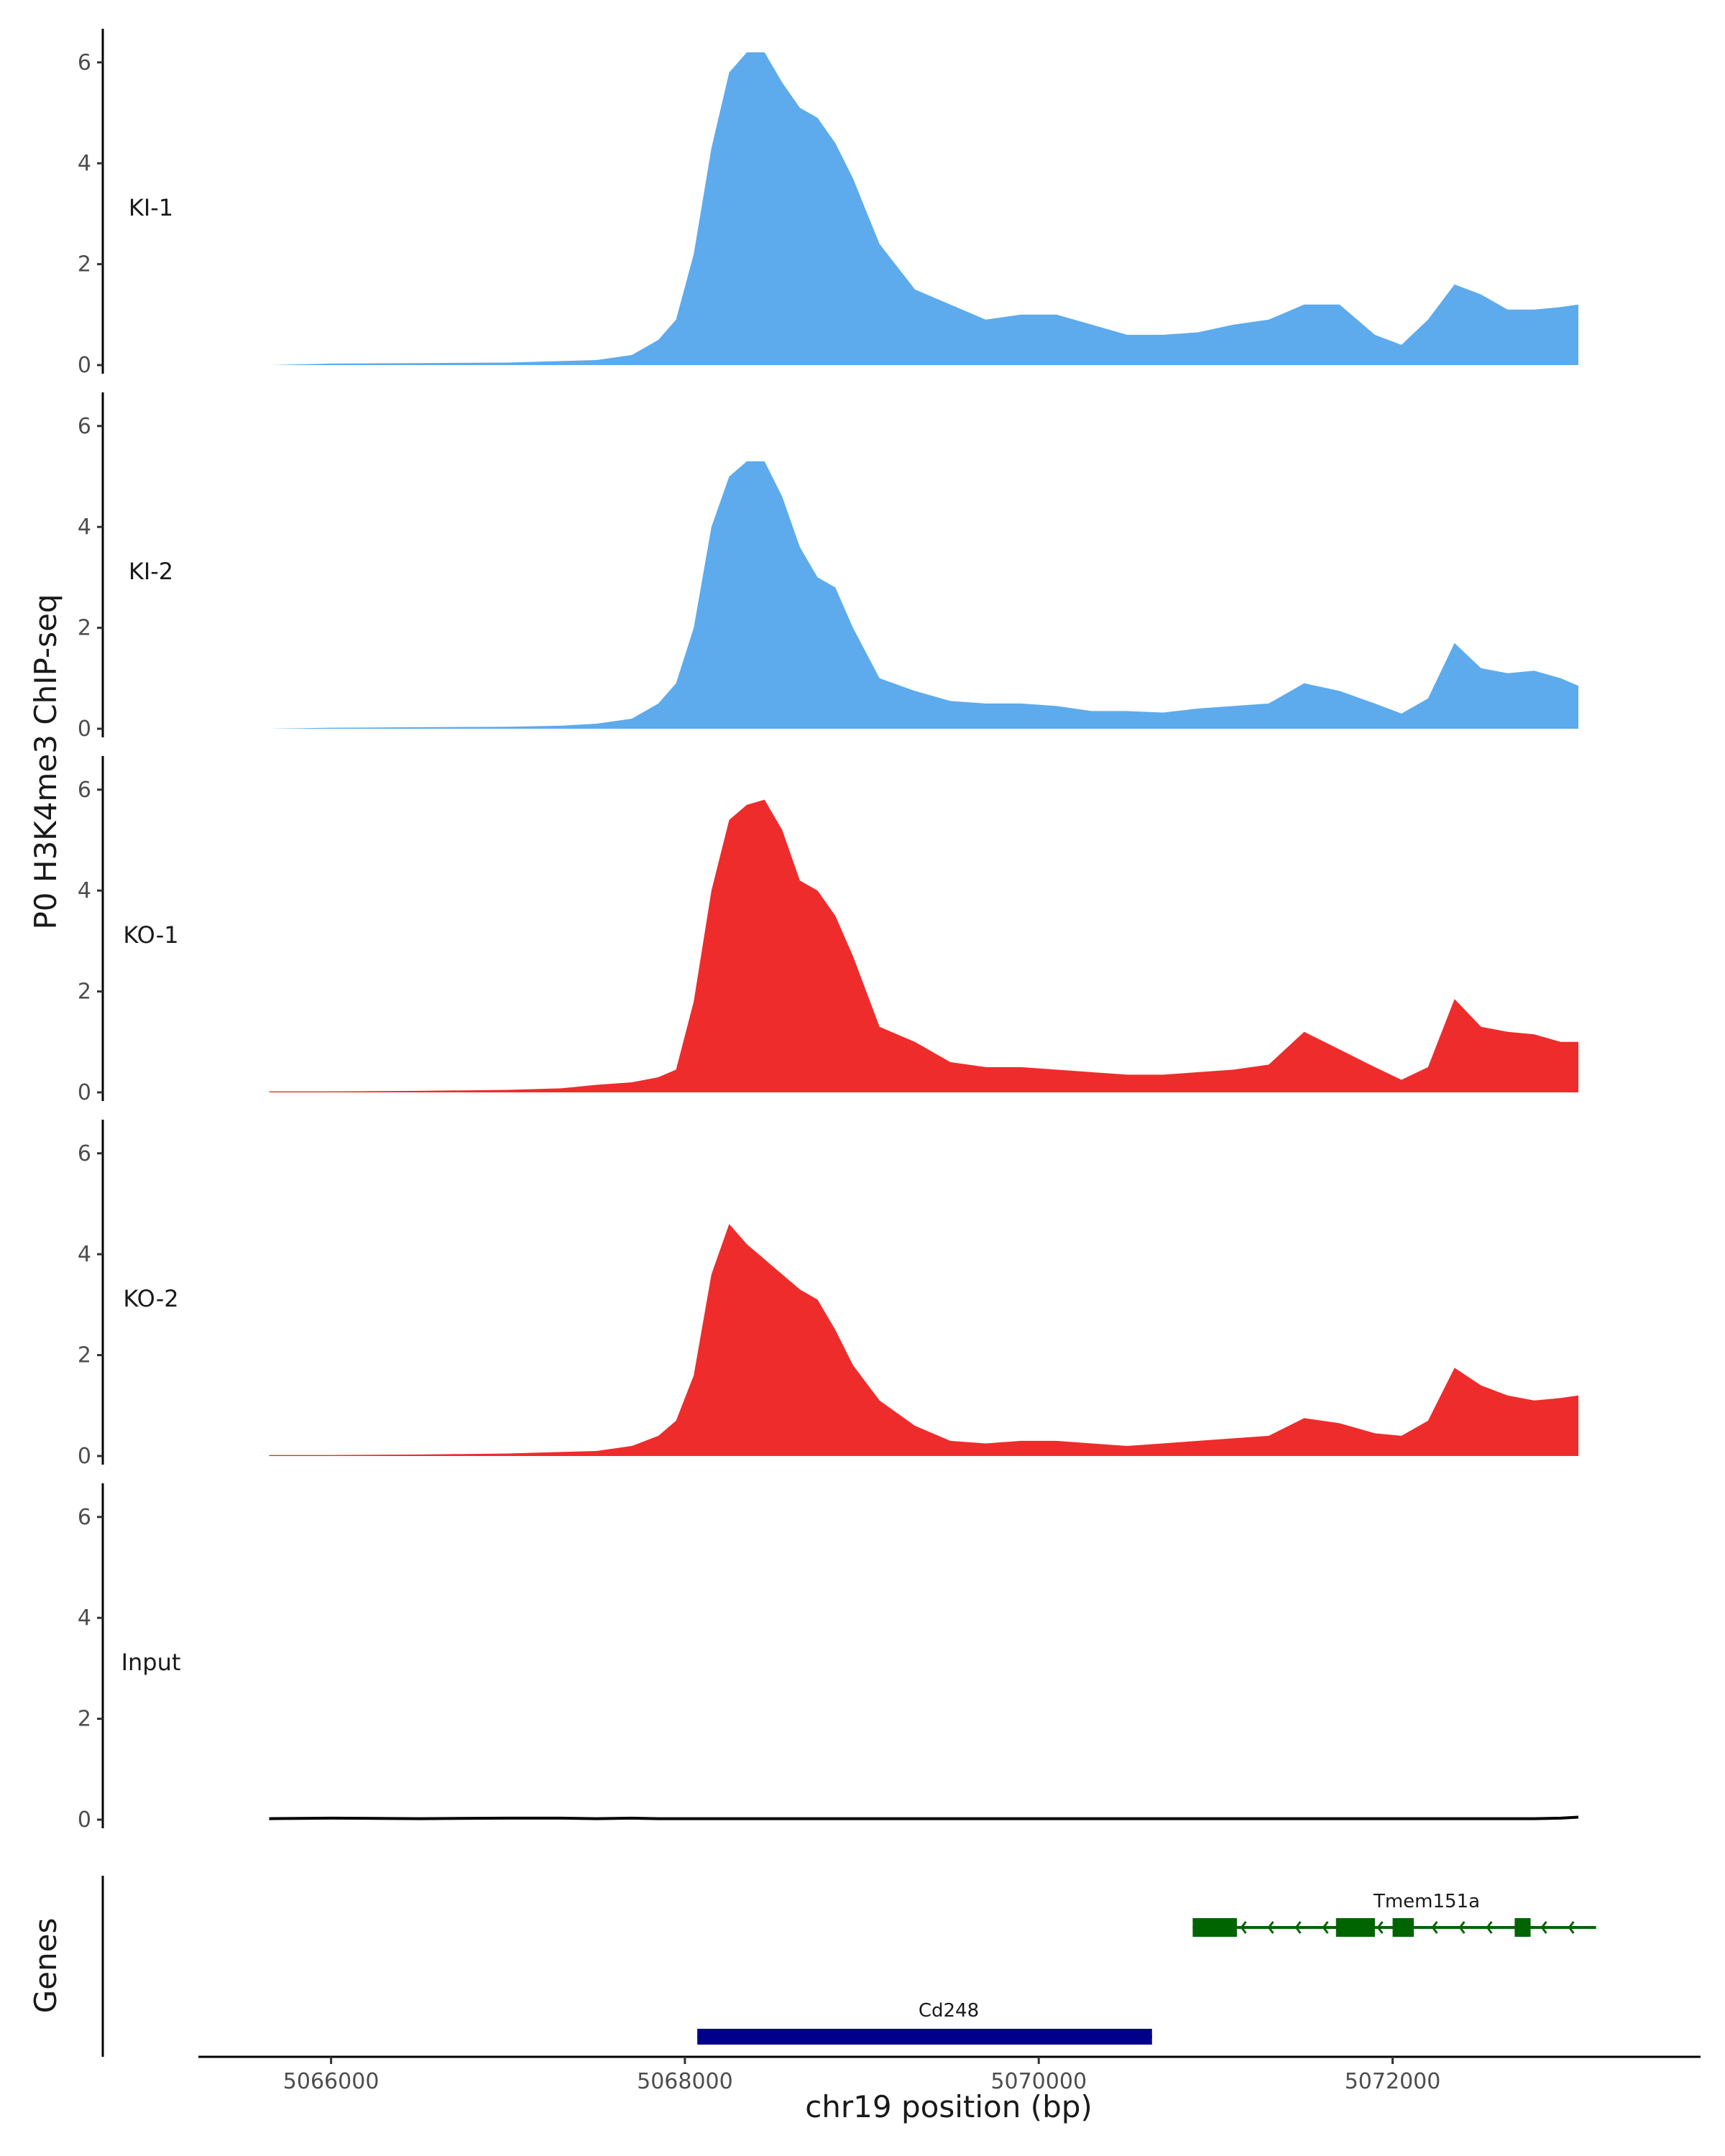 This screenshot has height=2156, width=1725. I want to click on x-tick-label: 5072000, so click(1393, 2082).